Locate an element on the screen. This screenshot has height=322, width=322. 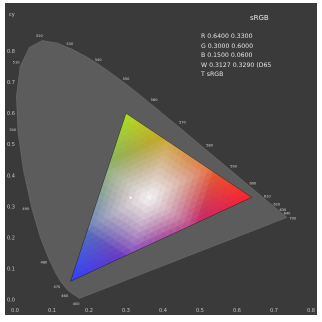
x-tick-label: 0.8 is located at coordinates (311, 311).